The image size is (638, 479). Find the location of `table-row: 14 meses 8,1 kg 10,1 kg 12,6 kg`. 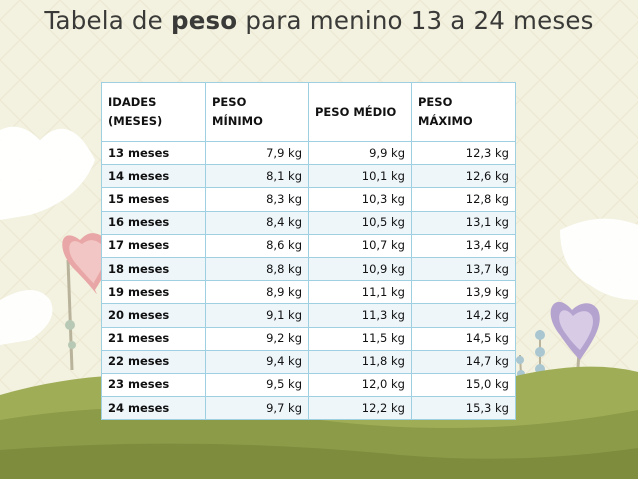

table-row: 14 meses 8,1 kg 10,1 kg 12,6 kg is located at coordinates (308, 176).